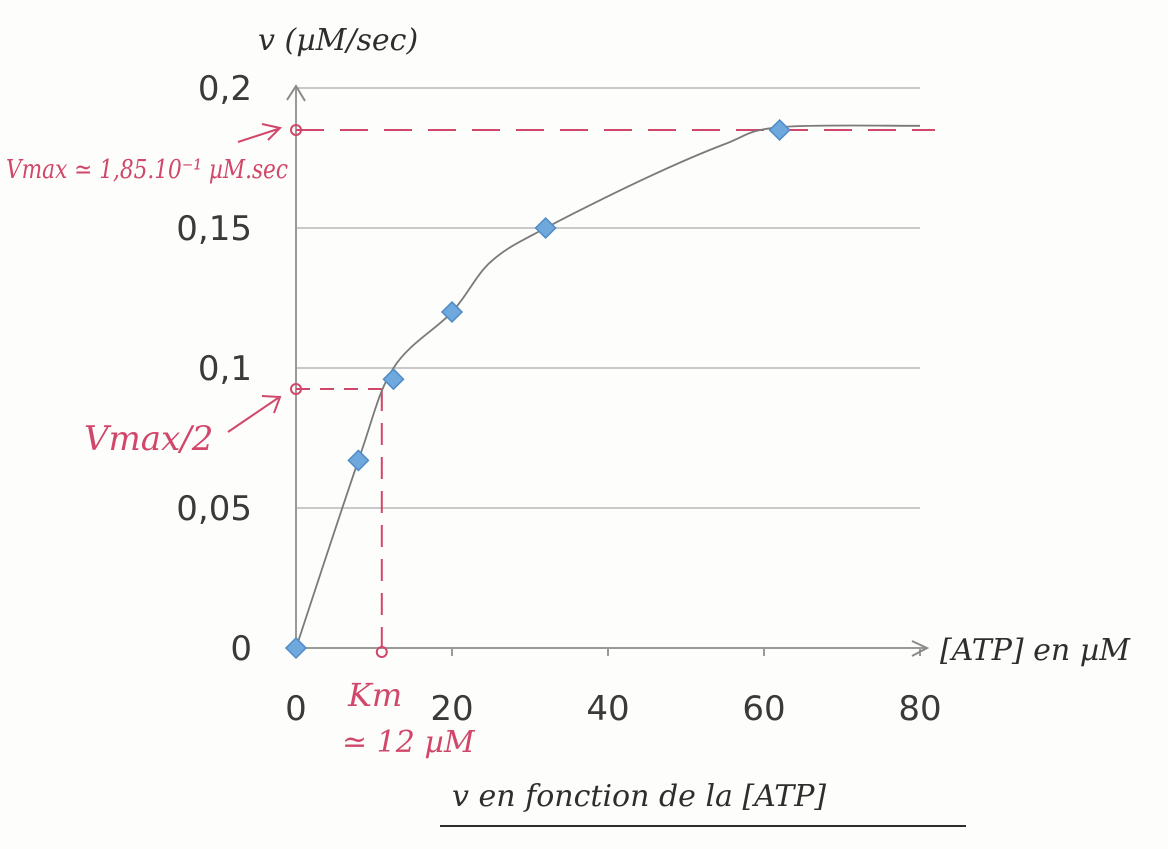 Image resolution: width=1168 pixels, height=849 pixels. Describe the element at coordinates (374, 695) in the screenshot. I see `km-label: Km` at that location.